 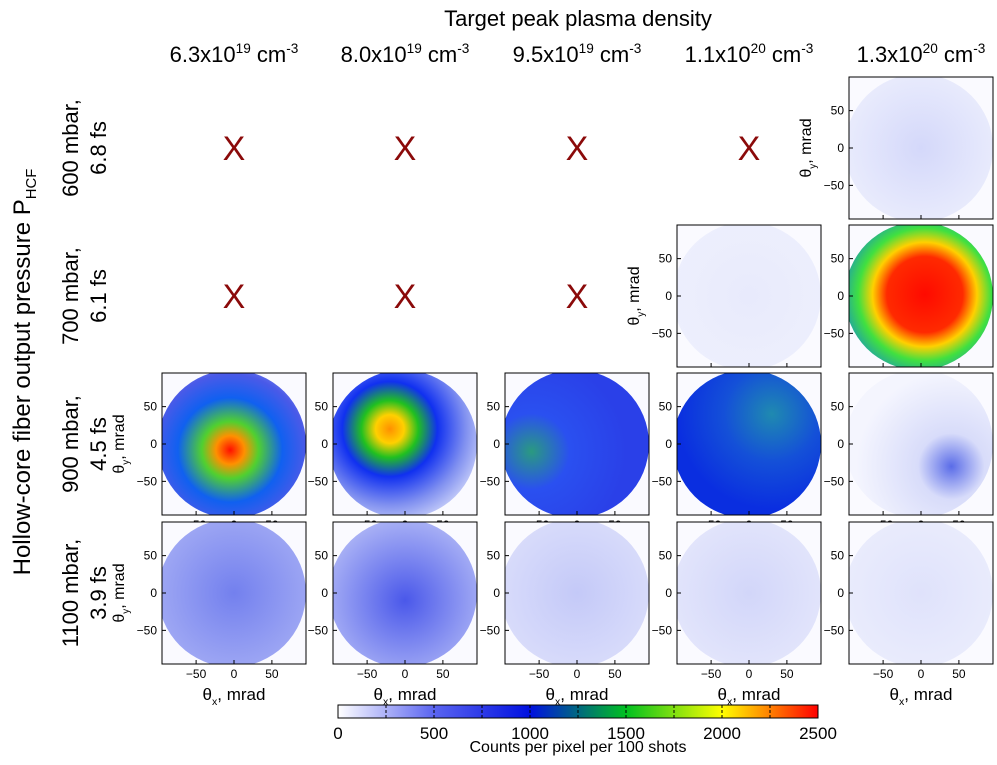 What do you see at coordinates (921, 54) in the screenshot?
I see `column-label: 1.3x1020 cm-3` at bounding box center [921, 54].